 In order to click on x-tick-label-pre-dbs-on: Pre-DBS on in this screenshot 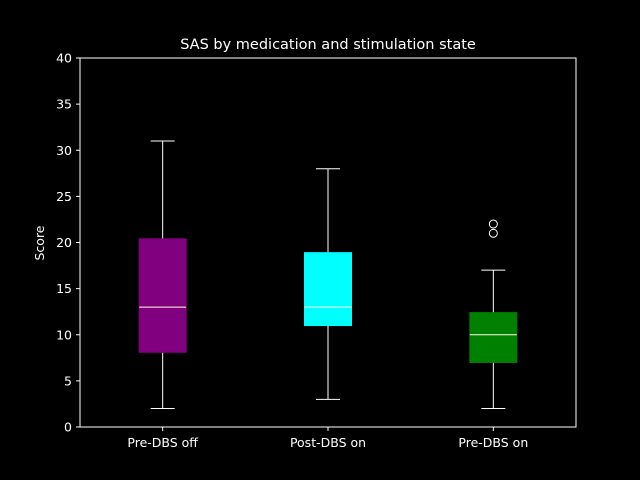, I will do `click(493, 442)`.